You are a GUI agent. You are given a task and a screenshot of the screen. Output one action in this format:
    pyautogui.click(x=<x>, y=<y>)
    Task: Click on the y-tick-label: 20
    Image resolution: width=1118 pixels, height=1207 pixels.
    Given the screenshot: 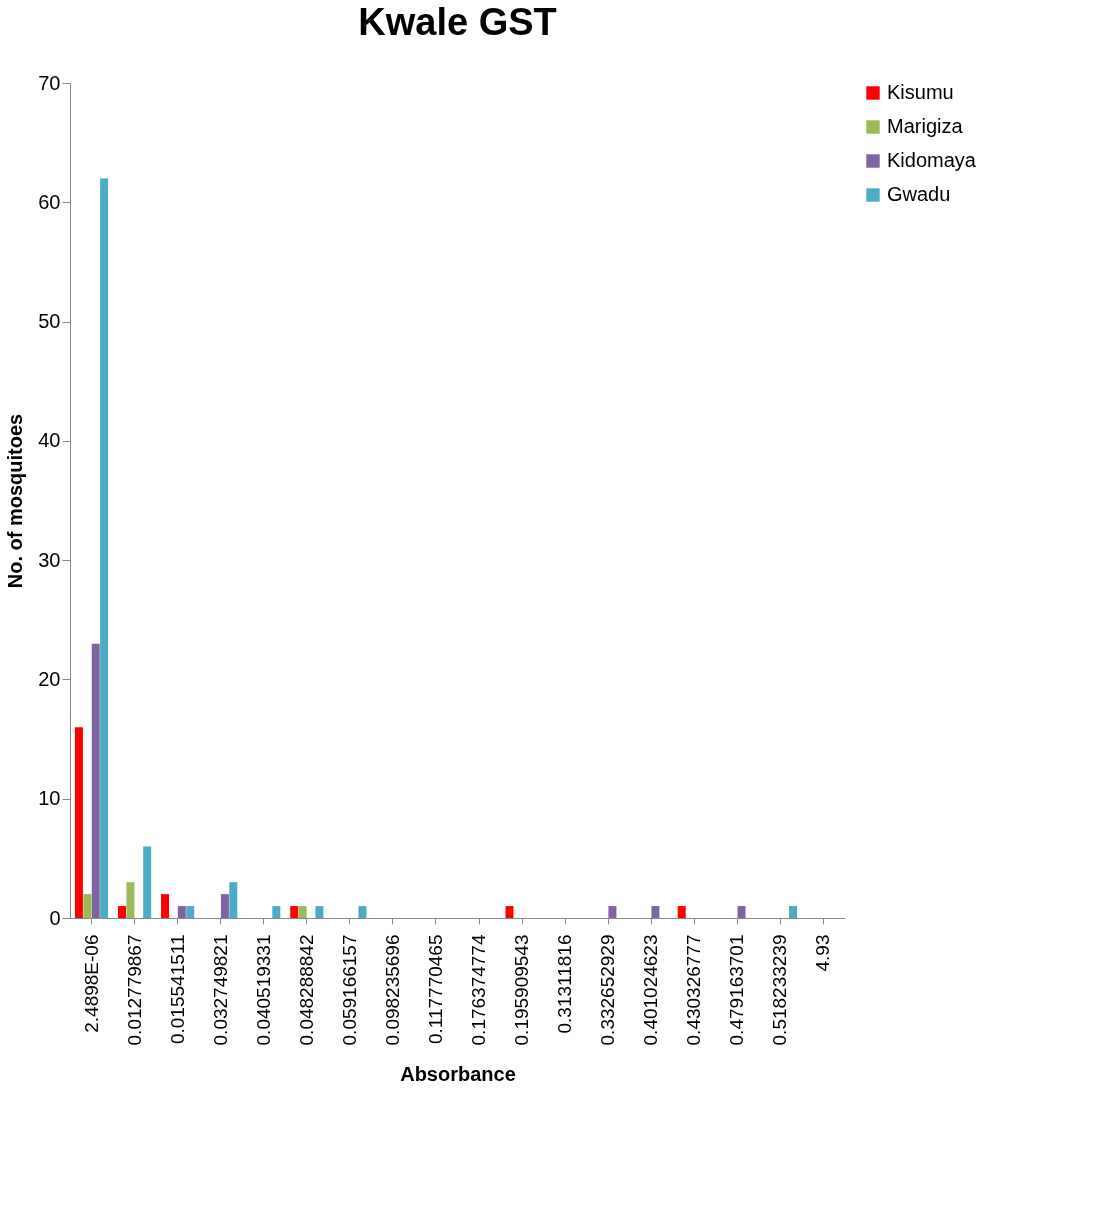 What is the action you would take?
    pyautogui.click(x=49, y=678)
    